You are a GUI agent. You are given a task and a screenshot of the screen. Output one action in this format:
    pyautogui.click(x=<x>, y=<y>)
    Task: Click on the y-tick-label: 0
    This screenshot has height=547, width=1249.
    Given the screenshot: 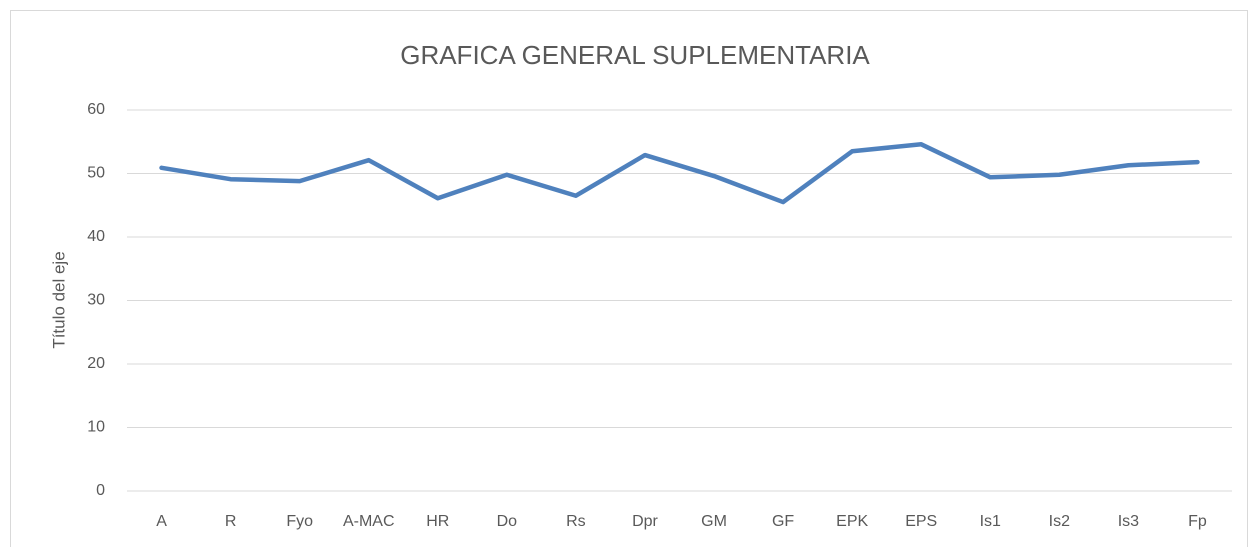 What is the action you would take?
    pyautogui.click(x=100, y=490)
    